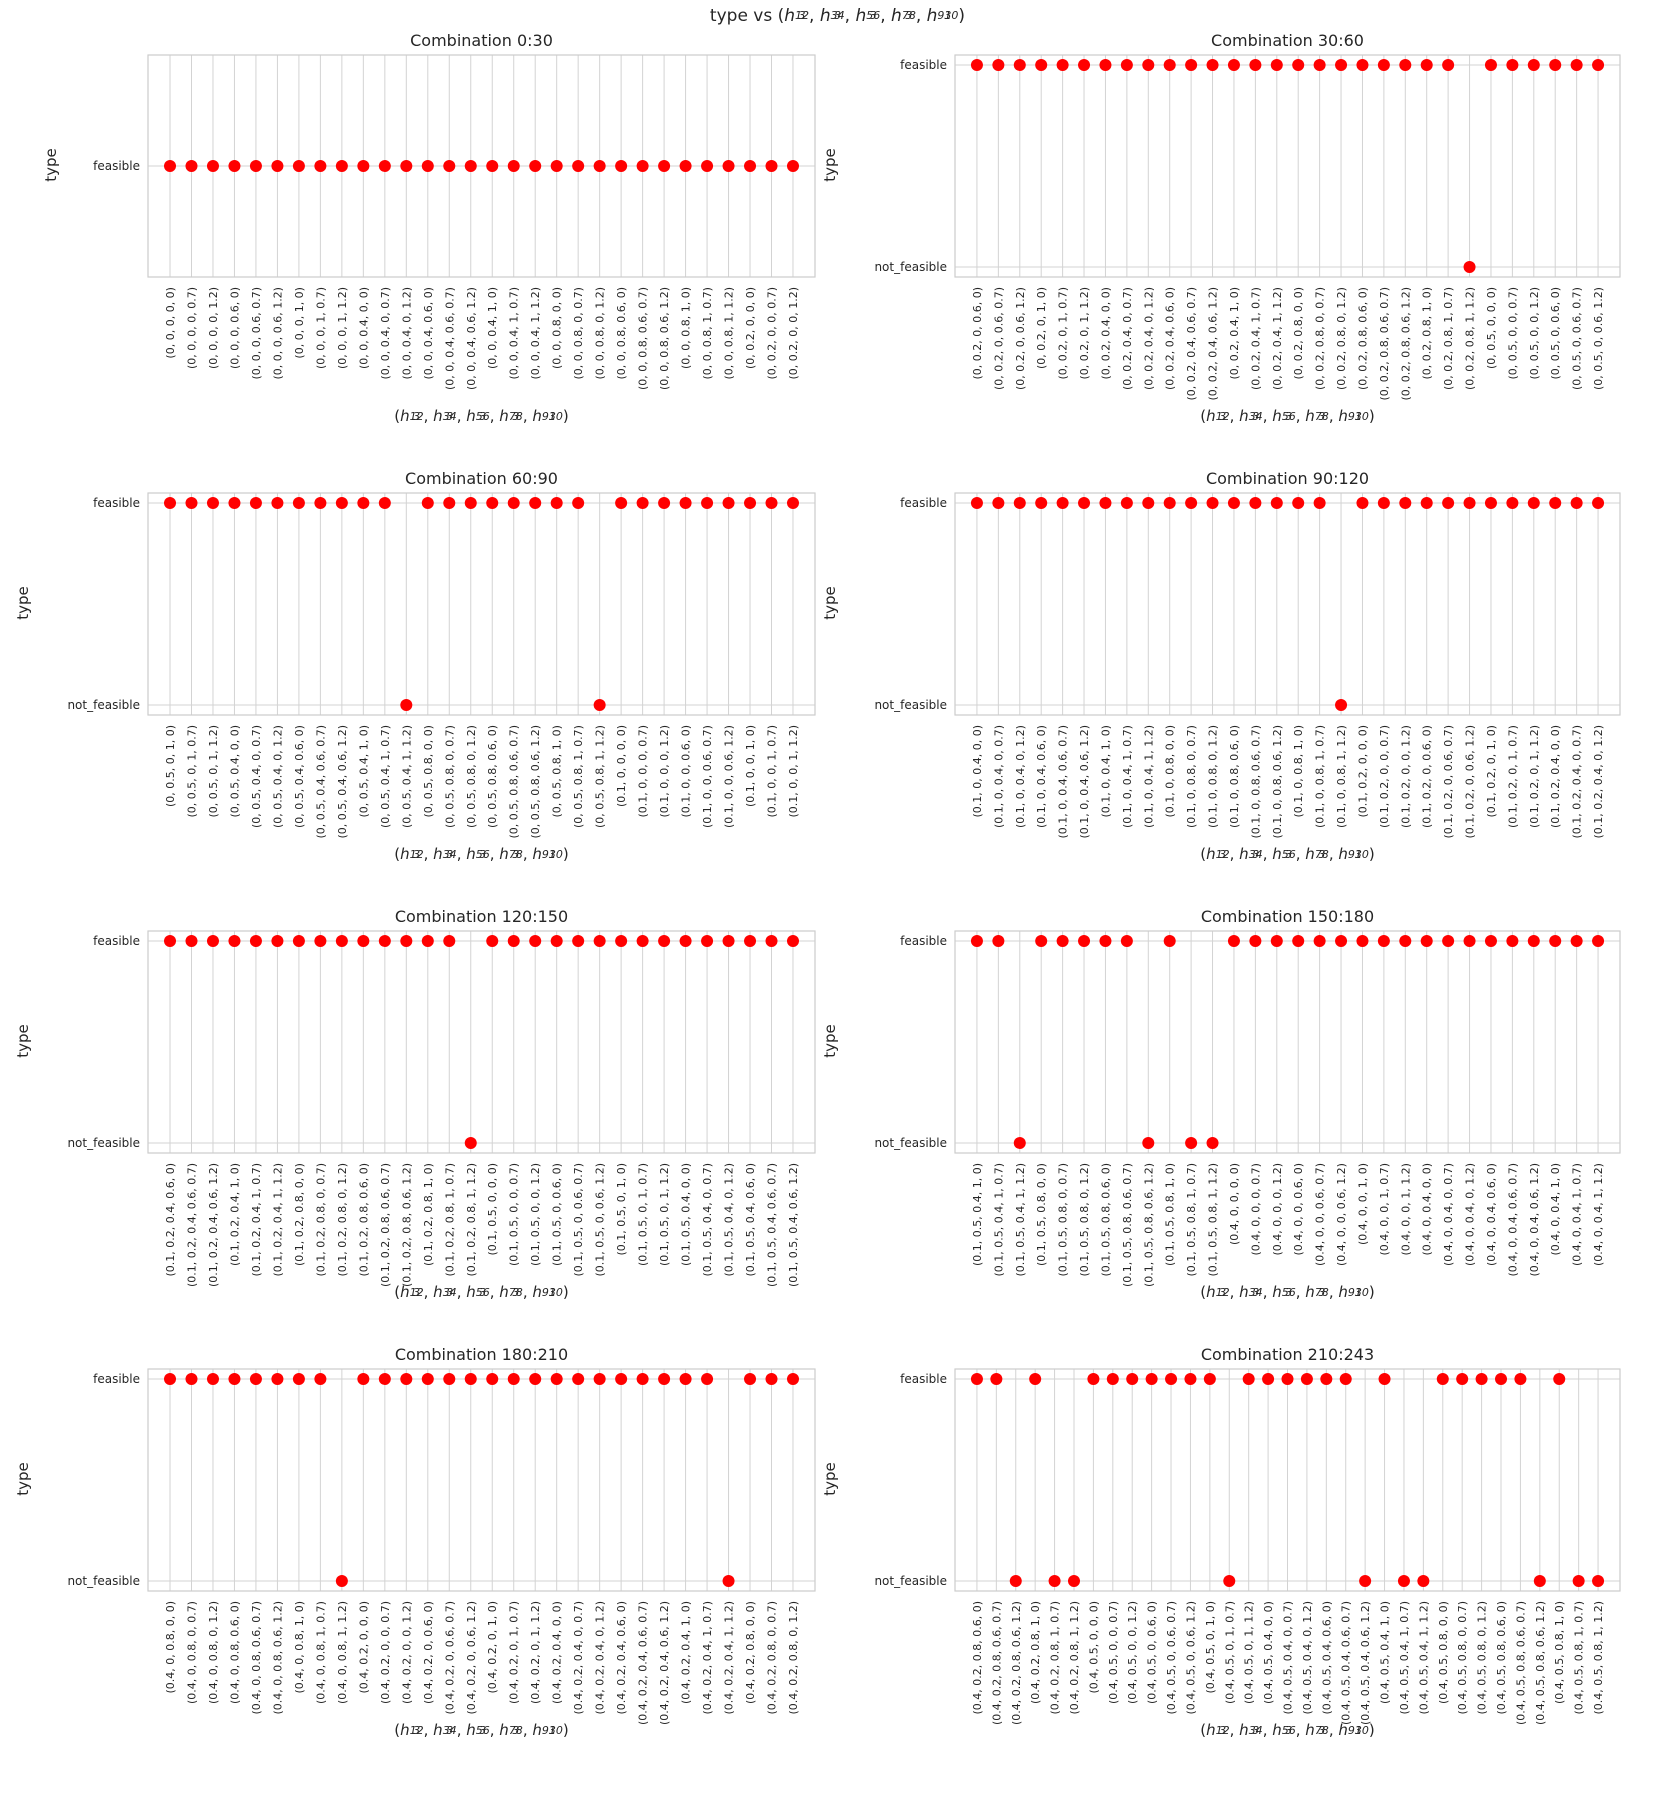  What do you see at coordinates (299, 1214) in the screenshot?
I see `x-tick-label: (0.1, 0.2, 0.8, 0, 0)` at bounding box center [299, 1214].